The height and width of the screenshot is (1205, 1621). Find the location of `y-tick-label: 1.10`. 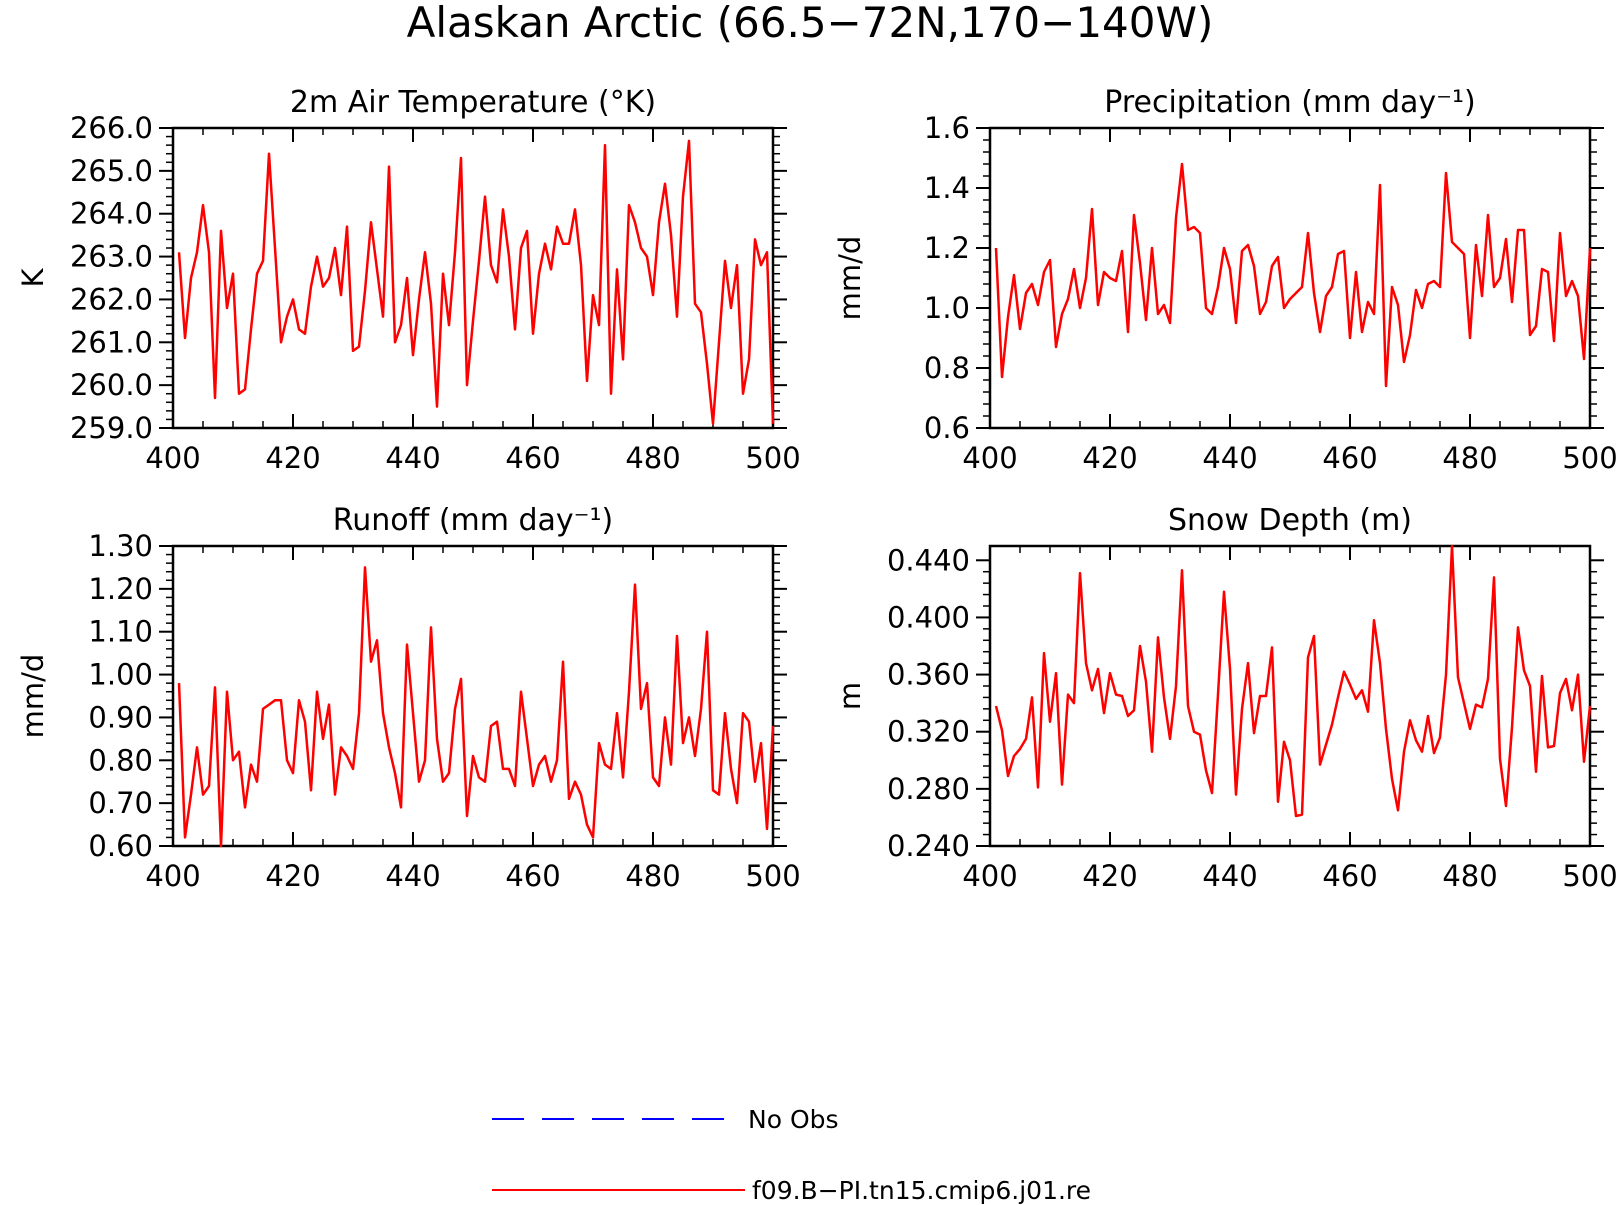

y-tick-label: 1.10 is located at coordinates (120, 632).